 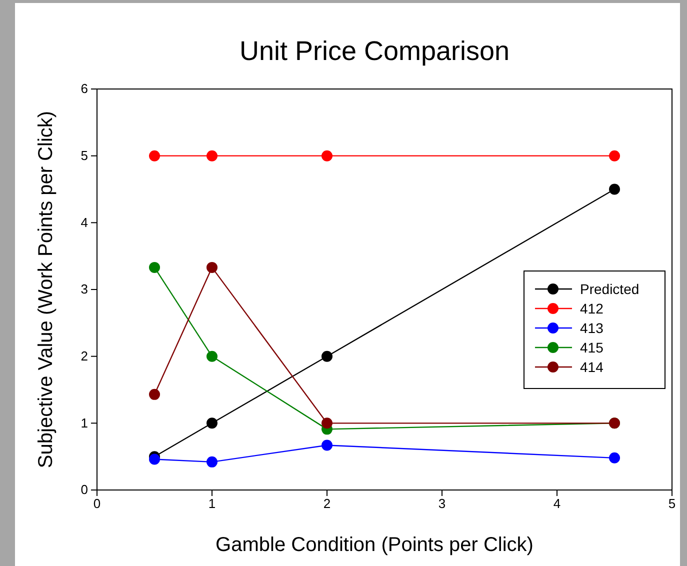 I want to click on y-tick-label: 5, so click(x=84, y=155).